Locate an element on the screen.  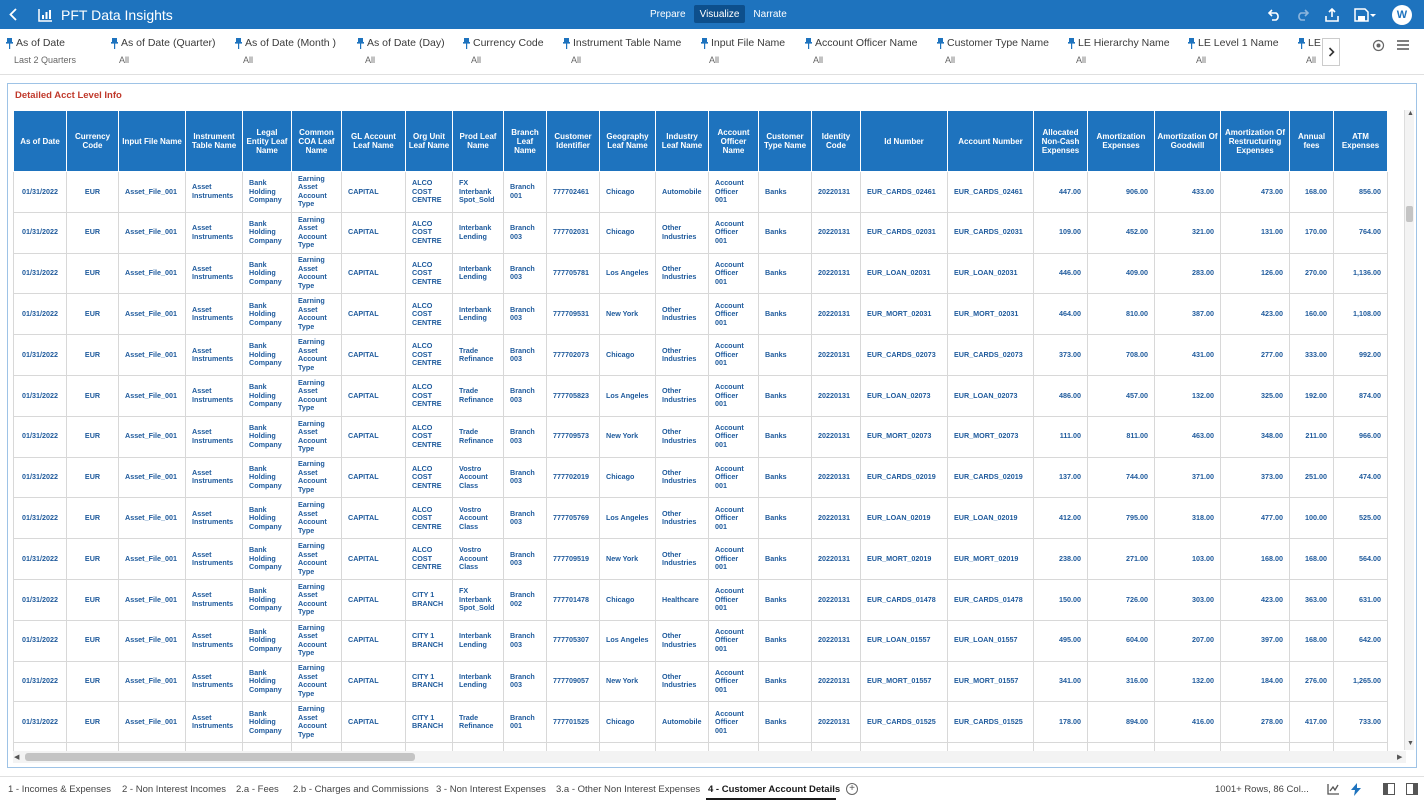
save-menu-button is located at coordinates (1365, 14).